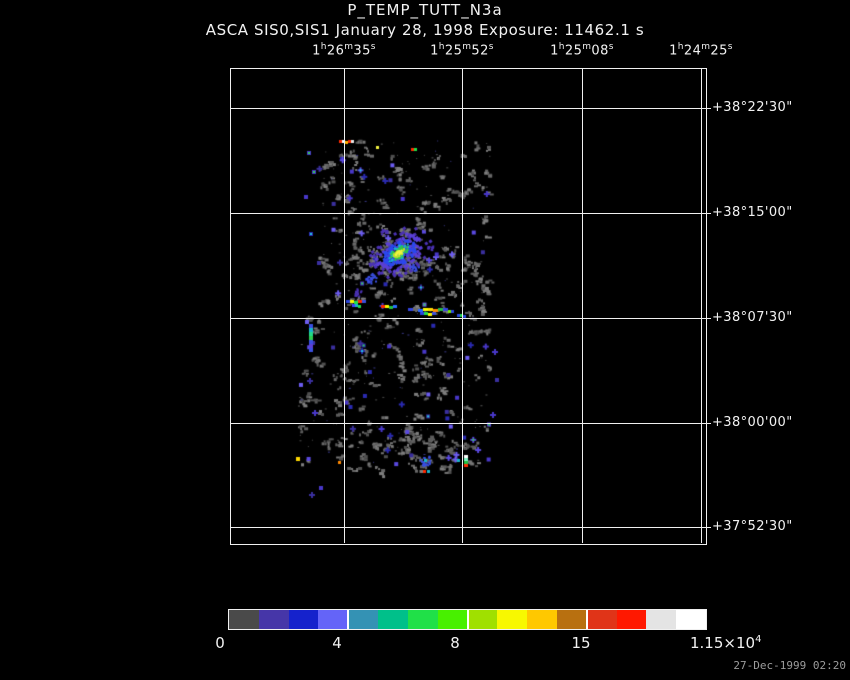 This screenshot has width=850, height=680. Describe the element at coordinates (752, 212) in the screenshot. I see `dec-tick-label: +38°15'00"` at that location.